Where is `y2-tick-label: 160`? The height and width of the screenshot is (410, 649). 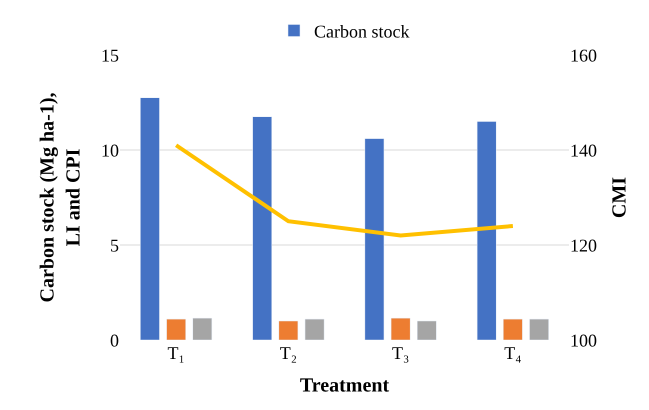
y2-tick-label: 160 is located at coordinates (583, 55).